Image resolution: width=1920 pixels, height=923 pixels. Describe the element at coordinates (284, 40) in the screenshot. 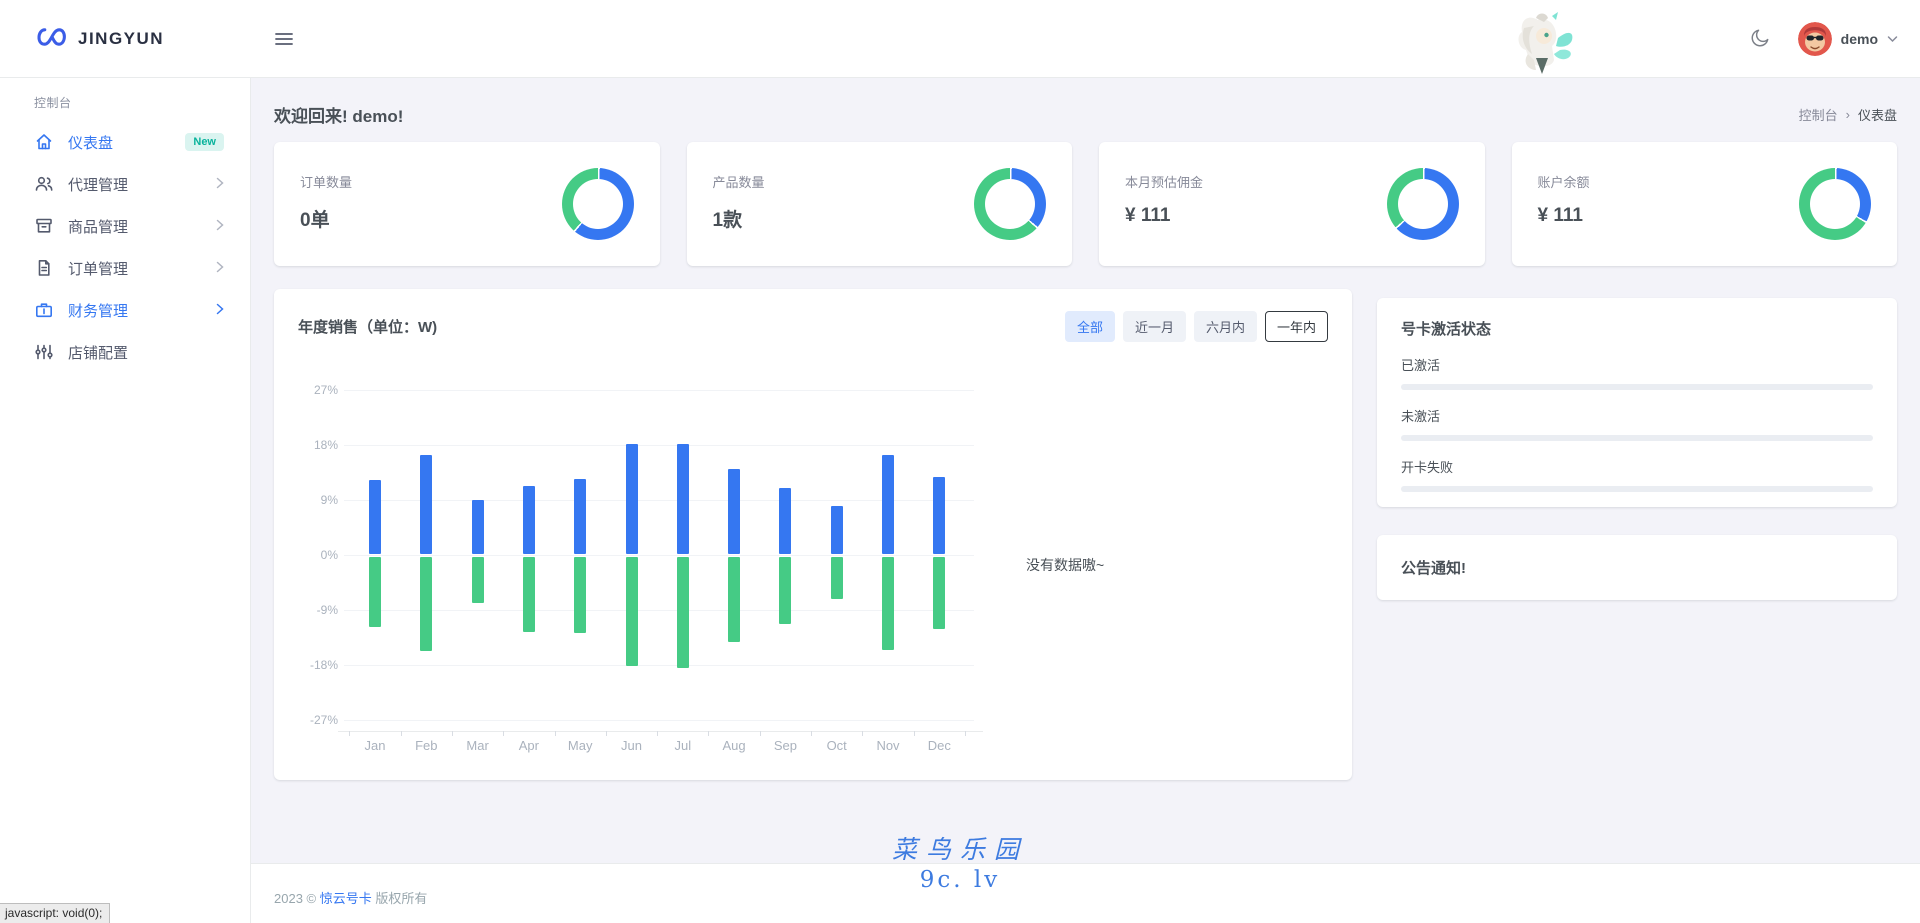

I see `menu-toggle-button` at that location.